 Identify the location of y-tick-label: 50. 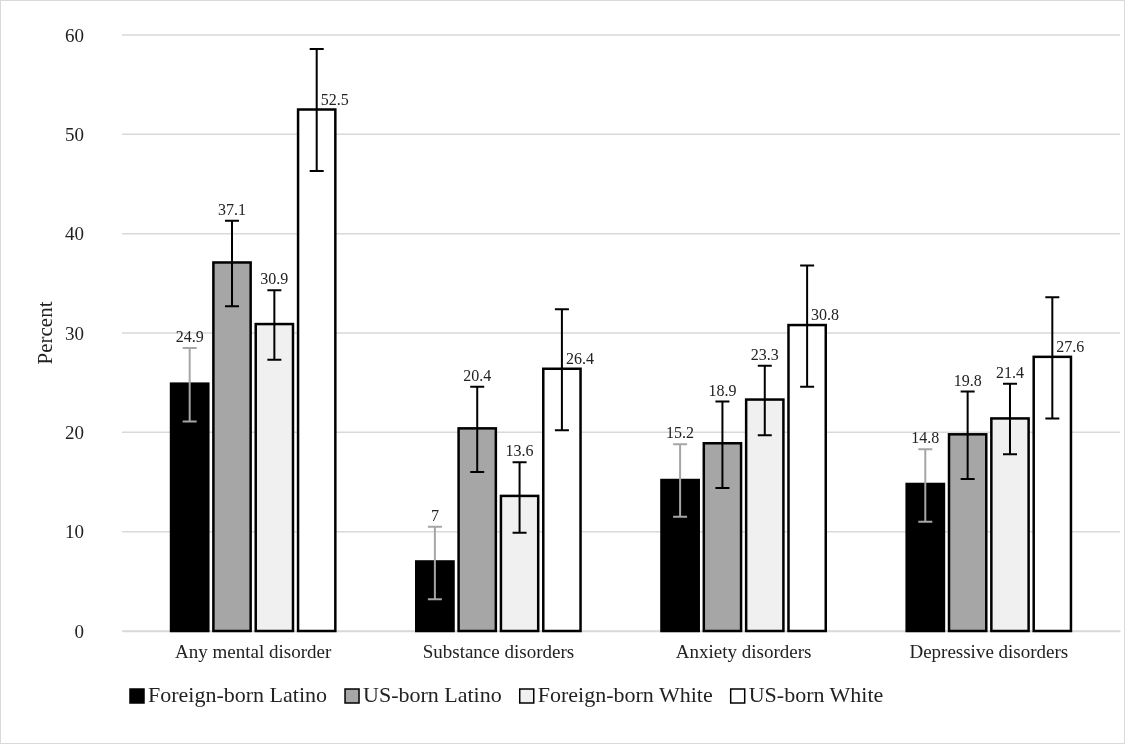
(74, 134).